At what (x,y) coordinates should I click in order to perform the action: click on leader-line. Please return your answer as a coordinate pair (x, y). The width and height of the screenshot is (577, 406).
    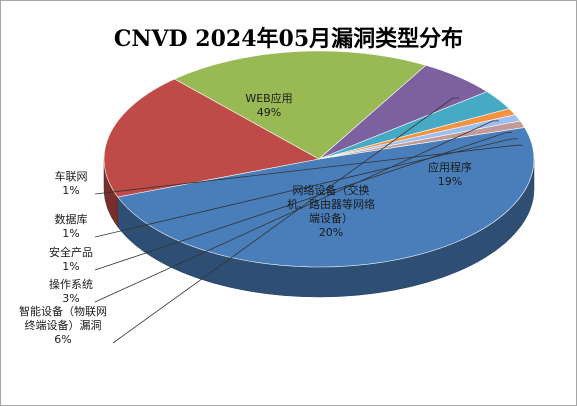
    Looking at the image, I should click on (308, 169).